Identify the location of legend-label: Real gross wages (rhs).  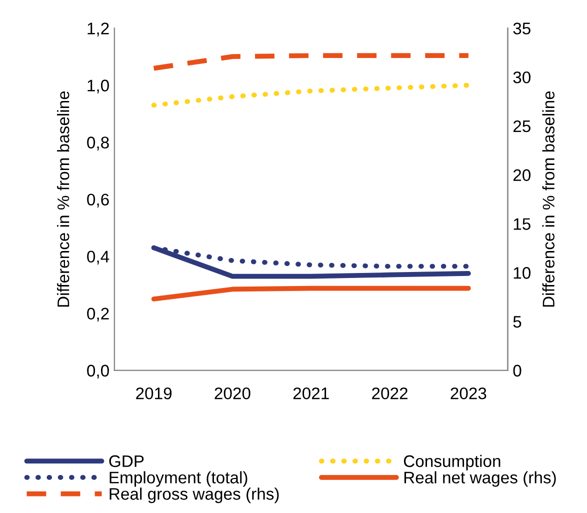
(194, 496).